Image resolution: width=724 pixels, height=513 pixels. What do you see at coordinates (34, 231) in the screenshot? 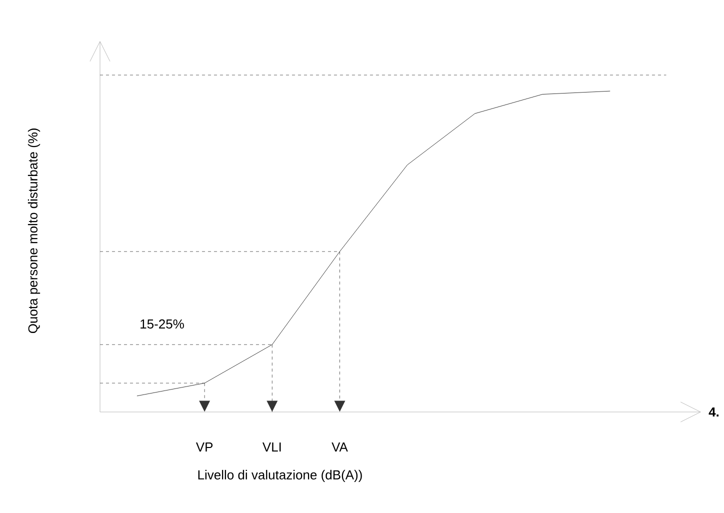
I see `y-axis-title: Quota persone molto disturbate (%)` at bounding box center [34, 231].